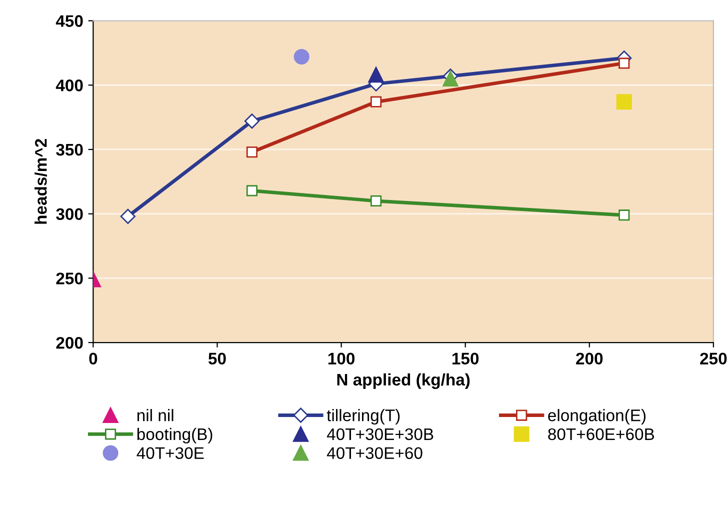  Describe the element at coordinates (170, 453) in the screenshot. I see `legend-label: 40T+30E` at that location.